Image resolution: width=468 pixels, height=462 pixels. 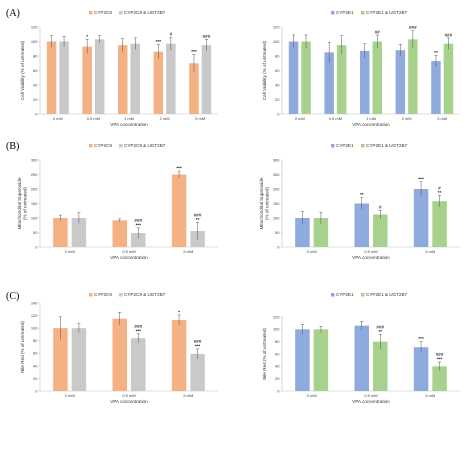 I want to click on x-tick-label: 1 mM, so click(x=129, y=118).